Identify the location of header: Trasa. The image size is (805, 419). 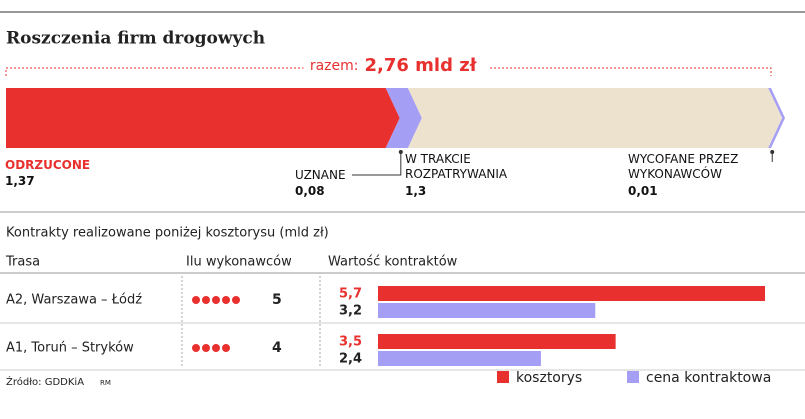
(22, 262).